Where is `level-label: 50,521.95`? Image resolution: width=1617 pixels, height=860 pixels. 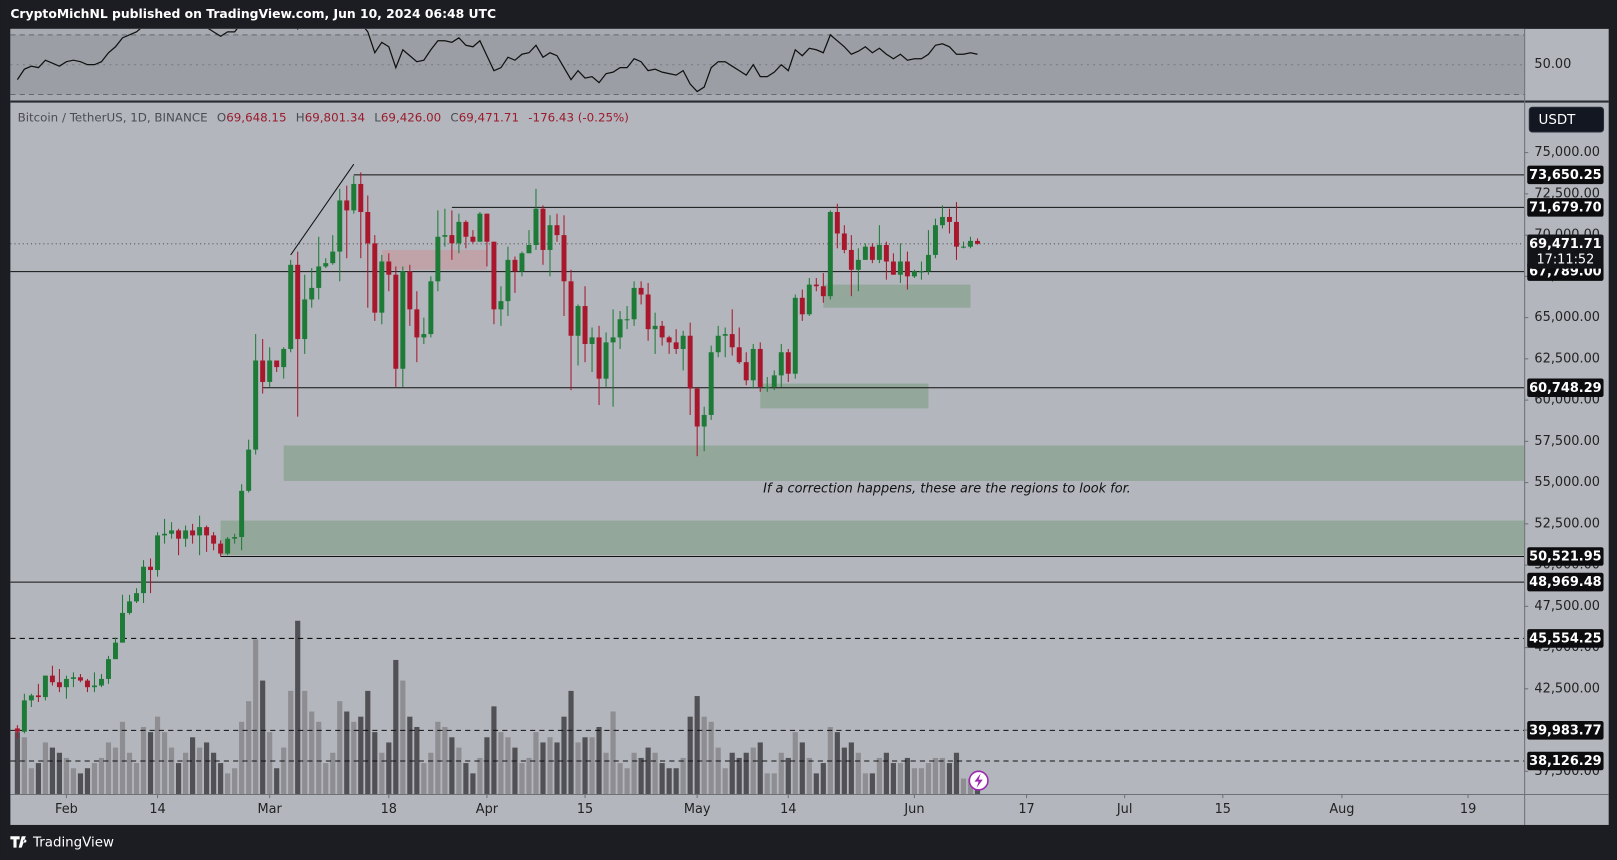 level-label: 50,521.95 is located at coordinates (1565, 556).